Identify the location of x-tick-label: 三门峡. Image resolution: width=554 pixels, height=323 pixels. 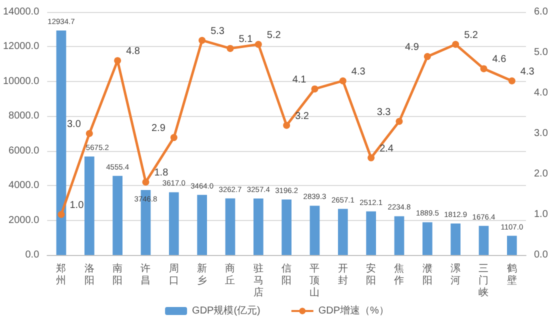
(483, 281).